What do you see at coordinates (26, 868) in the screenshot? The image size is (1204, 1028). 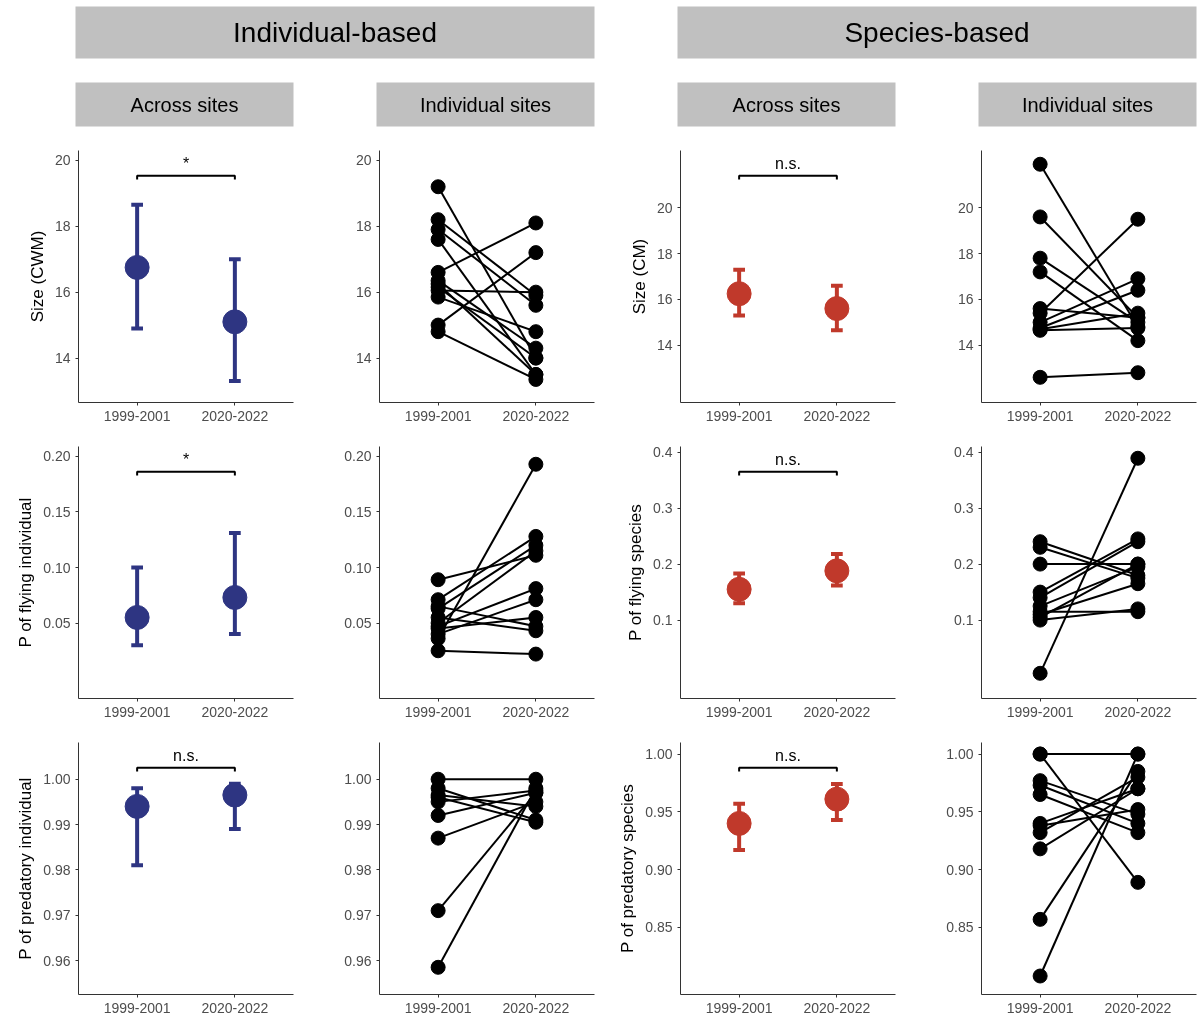 I see `y-axis-title: P of predatory individual` at bounding box center [26, 868].